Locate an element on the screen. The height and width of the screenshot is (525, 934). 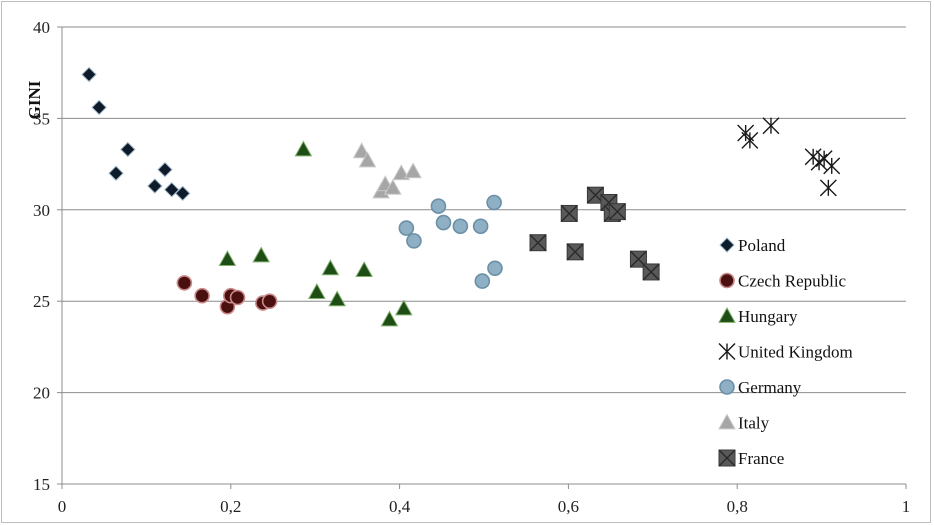
legend-item-united-kingdom: United Kingdom is located at coordinates (785, 352).